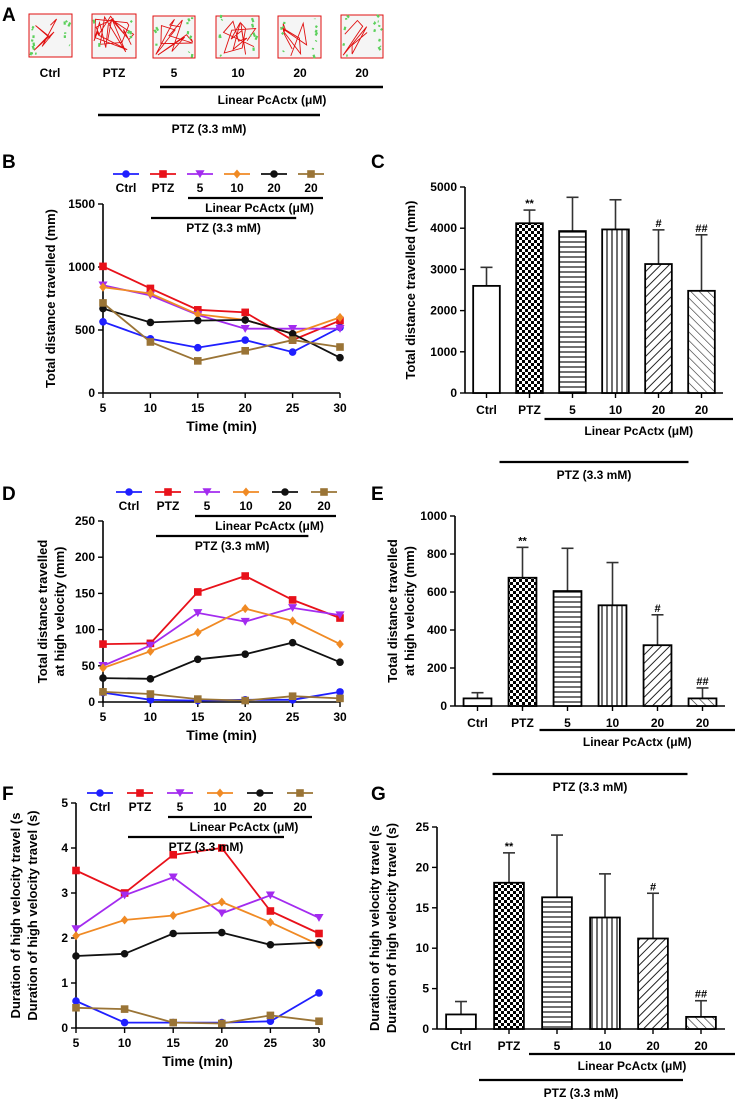 Image resolution: width=750 pixels, height=1099 pixels. I want to click on significance-mark: **, so click(529, 204).